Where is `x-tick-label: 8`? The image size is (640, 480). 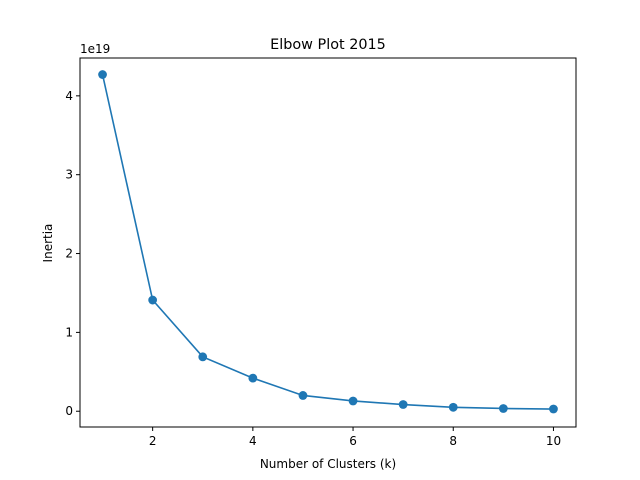
x-tick-label: 8 is located at coordinates (453, 441).